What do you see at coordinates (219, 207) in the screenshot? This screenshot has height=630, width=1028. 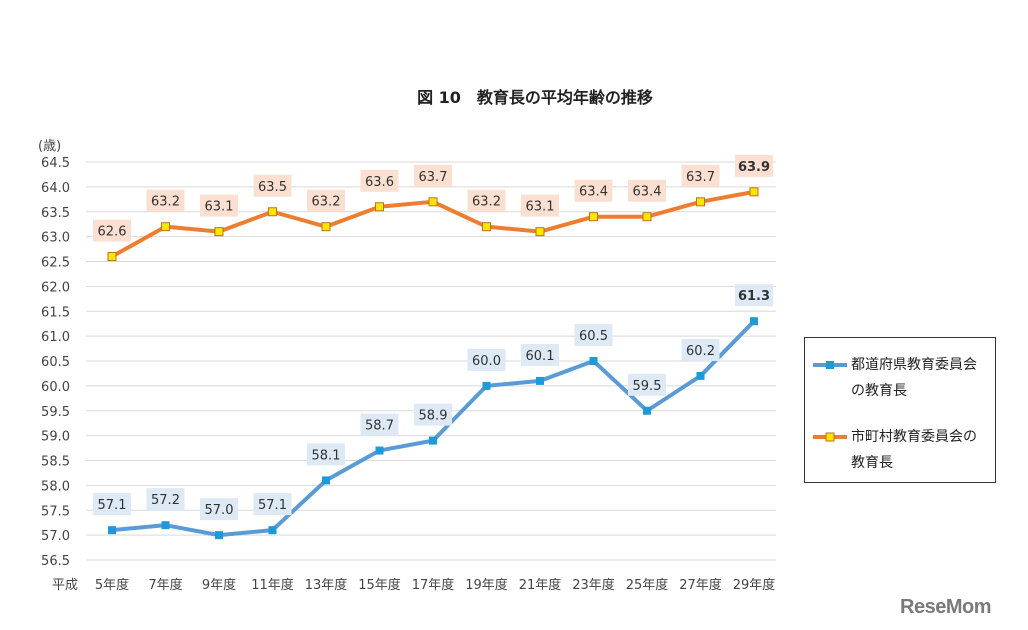 I see `data-label: 63.1` at bounding box center [219, 207].